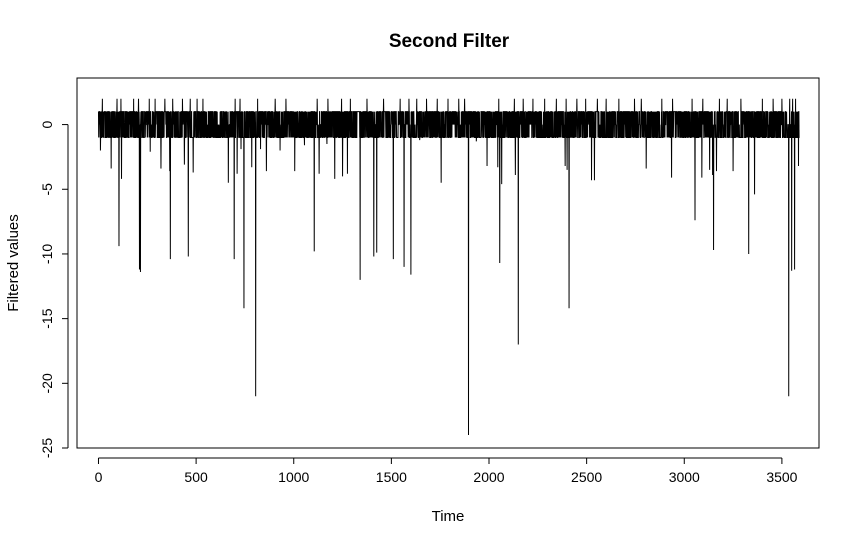  Describe the element at coordinates (196, 477) in the screenshot. I see `x-tick-label: 500` at that location.